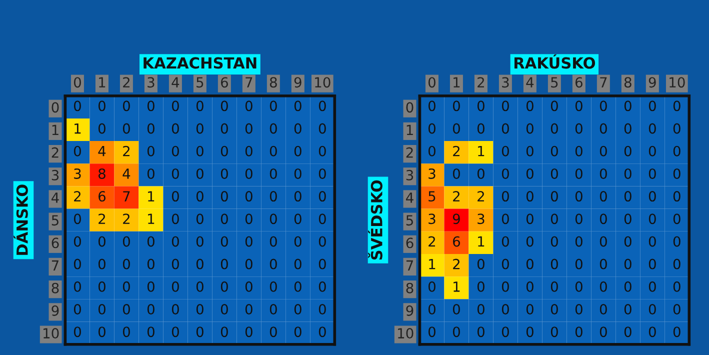 The height and width of the screenshot is (355, 709). What do you see at coordinates (505, 82) in the screenshot?
I see `x-tick-label: 3` at bounding box center [505, 82].